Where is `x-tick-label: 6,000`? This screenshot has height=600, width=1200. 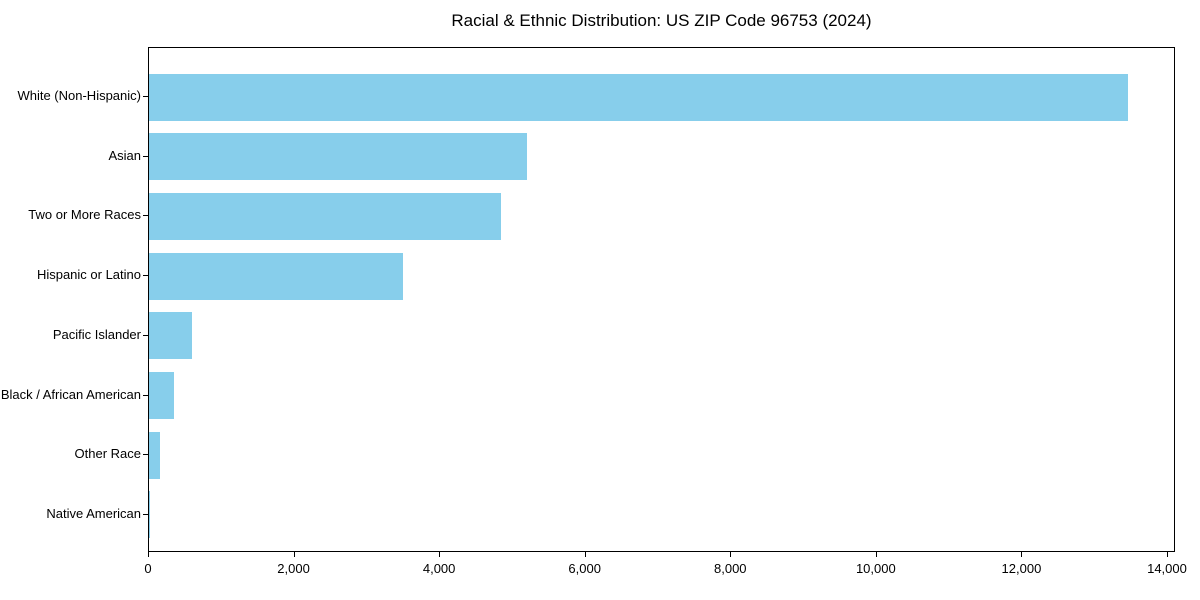
x-tick-label: 6,000 is located at coordinates (584, 568).